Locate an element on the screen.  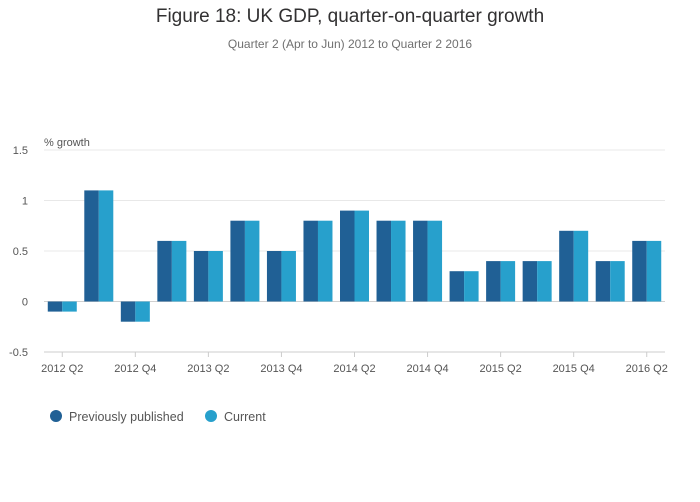
y-tick-label: 1.5 is located at coordinates (20, 151).